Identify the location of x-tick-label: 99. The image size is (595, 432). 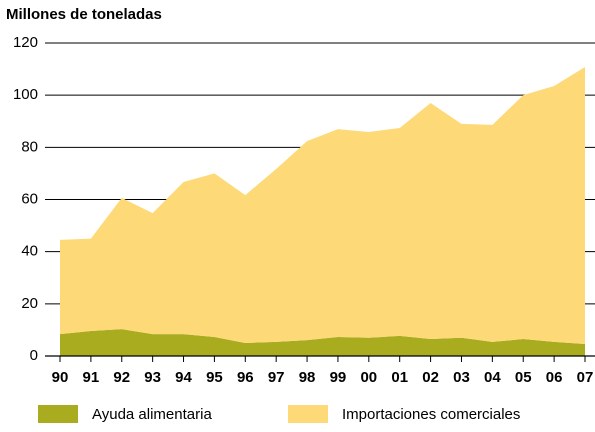
(338, 377).